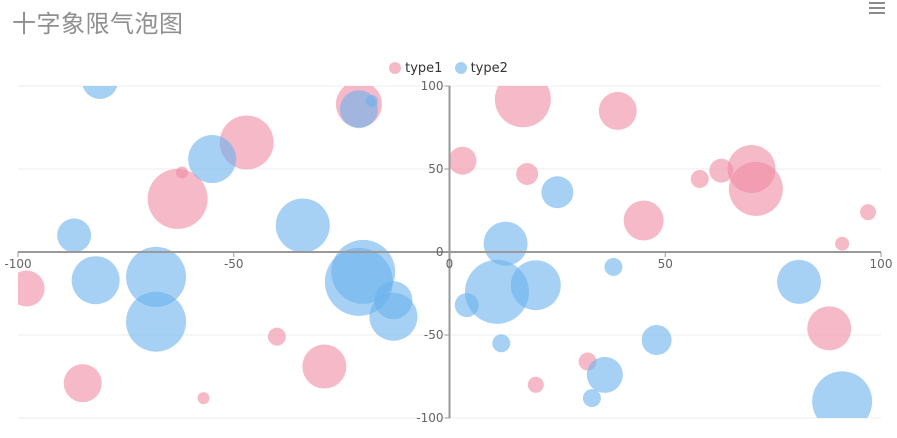  I want to click on legend-item-type1: type1, so click(415, 68).